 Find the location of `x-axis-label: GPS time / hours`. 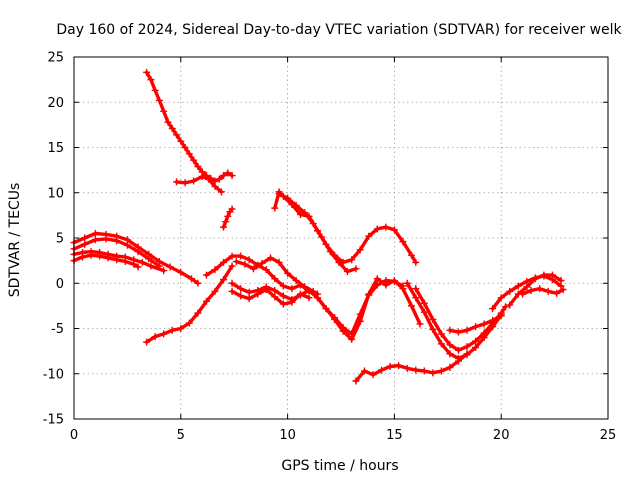

x-axis-label: GPS time / hours is located at coordinates (339, 466).